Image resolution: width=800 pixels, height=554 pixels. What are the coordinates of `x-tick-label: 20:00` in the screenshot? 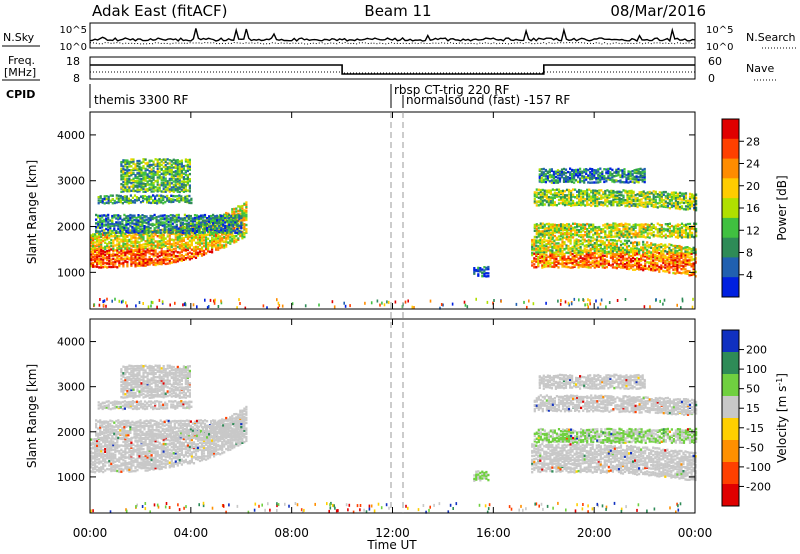 It's located at (594, 533).